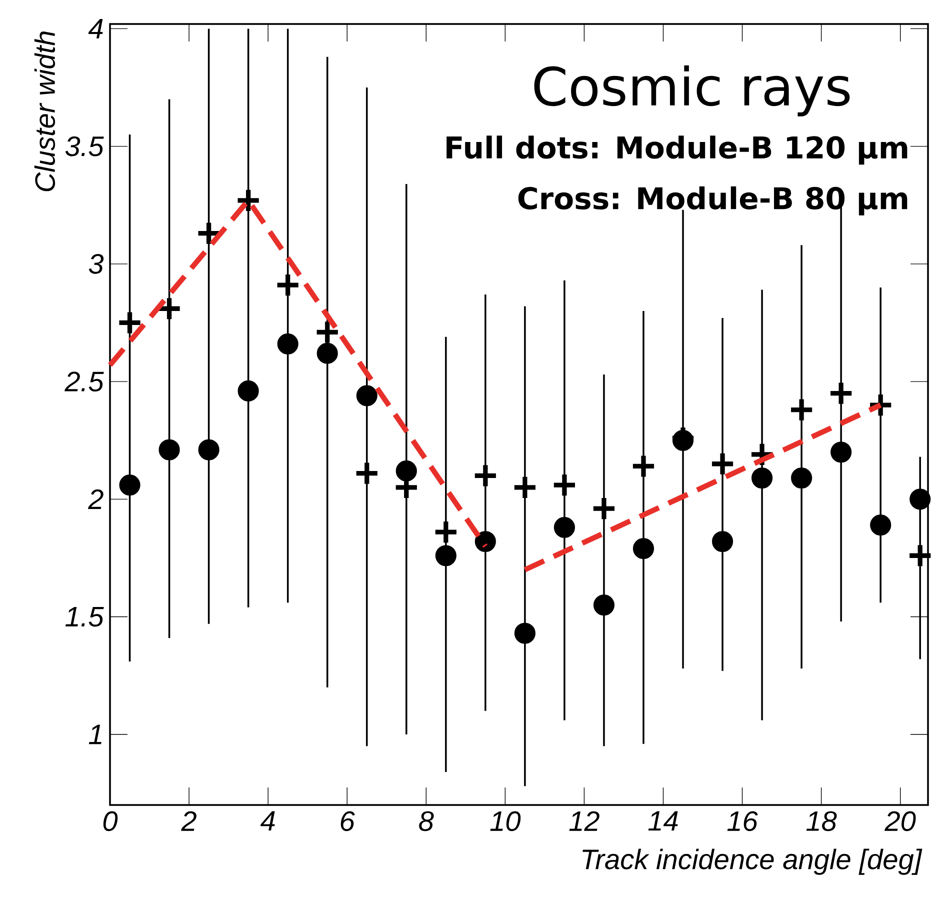 This screenshot has width=935, height=898. What do you see at coordinates (95, 734) in the screenshot?
I see `y-tick-label: 1` at bounding box center [95, 734].